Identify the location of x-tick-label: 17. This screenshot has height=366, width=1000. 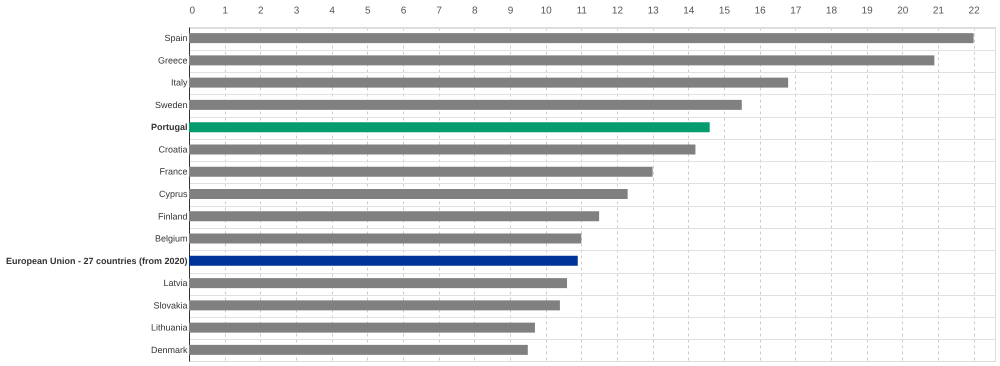
(796, 11).